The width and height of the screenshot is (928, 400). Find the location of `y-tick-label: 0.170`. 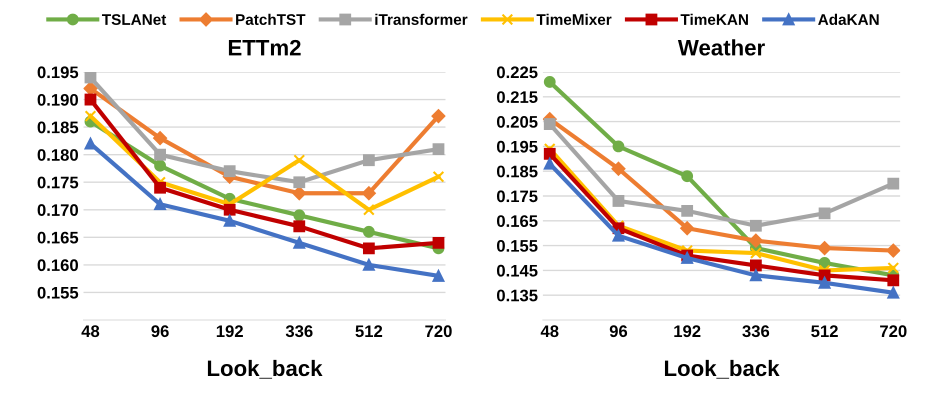

y-tick-label: 0.170 is located at coordinates (58, 210).